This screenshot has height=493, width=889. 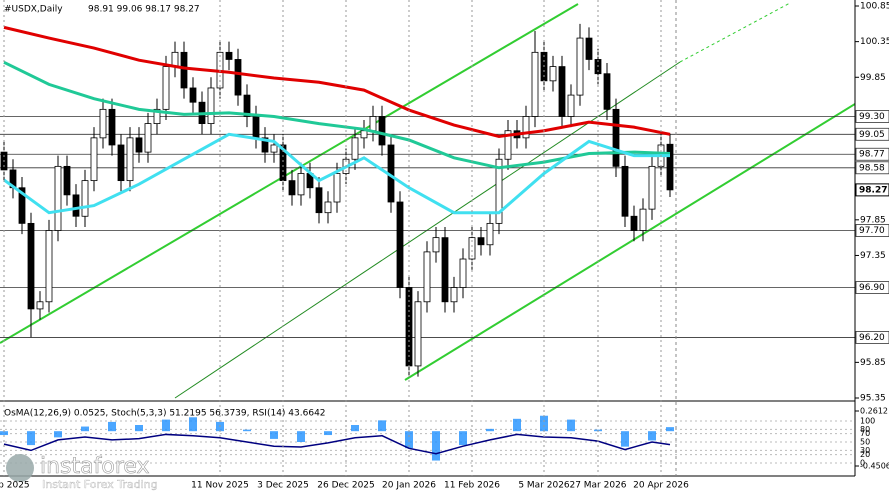 What do you see at coordinates (283, 486) in the screenshot?
I see `x-tick-label: 3 Dec 2025` at bounding box center [283, 486].